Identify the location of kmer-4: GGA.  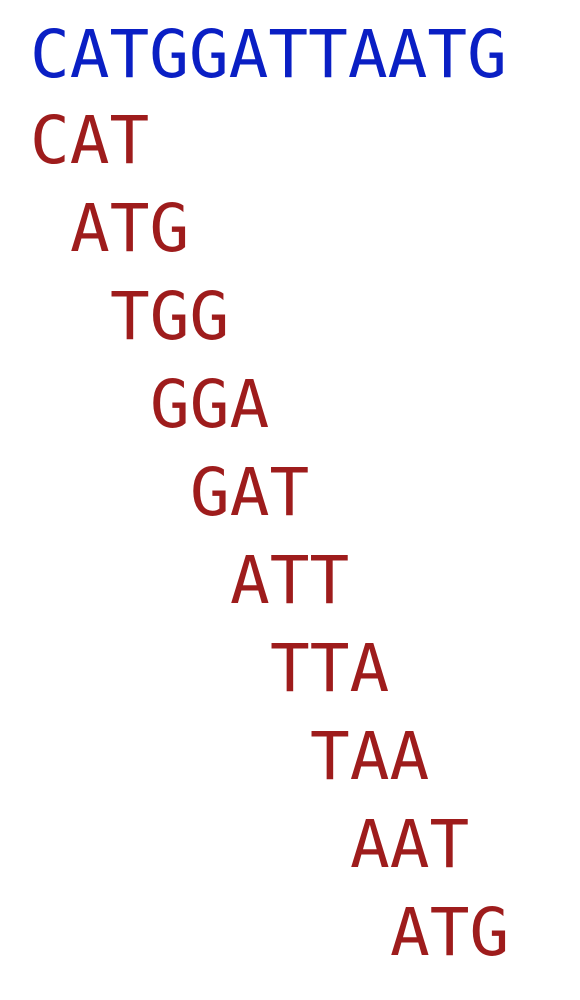
(210, 404).